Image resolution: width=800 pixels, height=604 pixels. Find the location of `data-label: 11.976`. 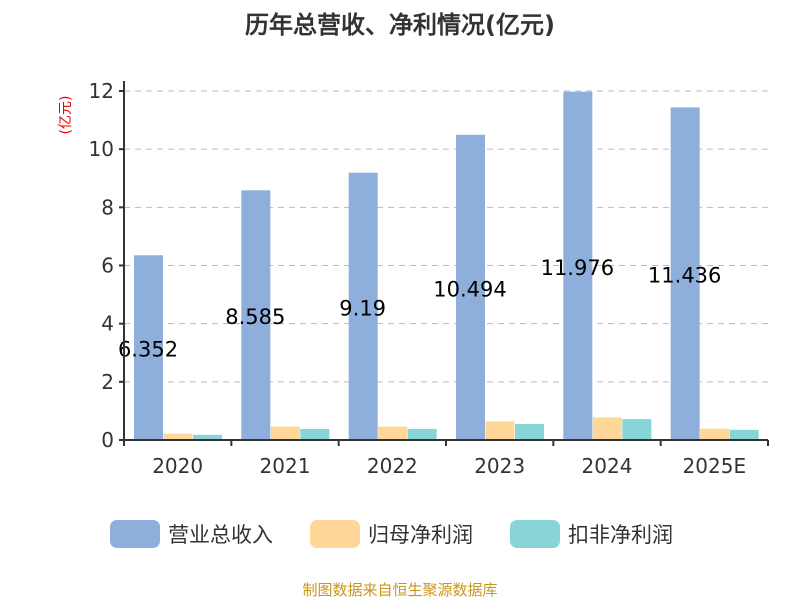

data-label: 11.976 is located at coordinates (577, 268).